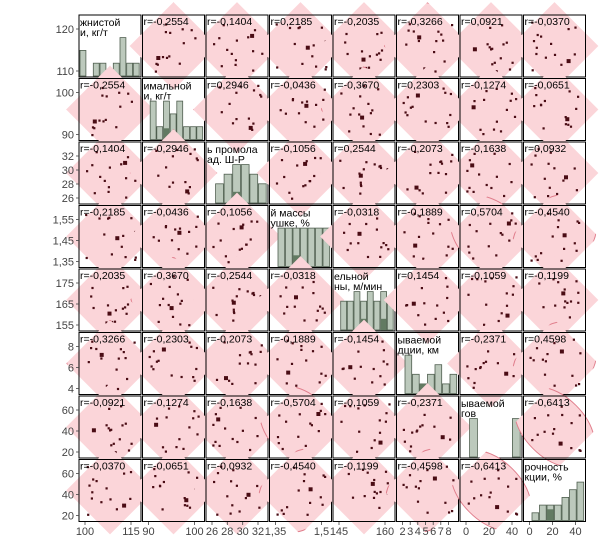 This screenshot has height=543, width=601. What do you see at coordinates (68, 432) in the screenshot?
I see `y-tick-label: 40` at bounding box center [68, 432].